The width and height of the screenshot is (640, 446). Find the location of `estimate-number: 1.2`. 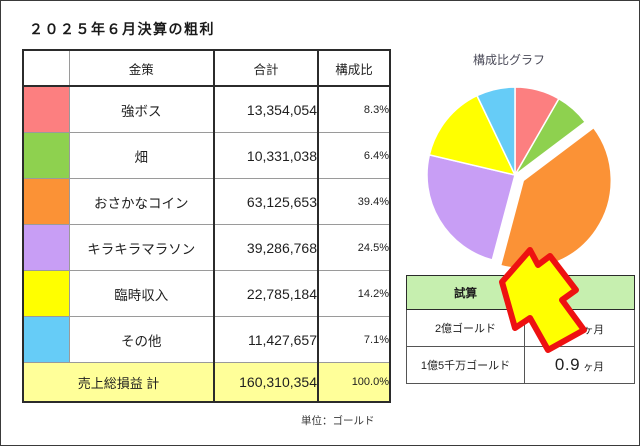

estimate-number: 1.2 is located at coordinates (567, 327).